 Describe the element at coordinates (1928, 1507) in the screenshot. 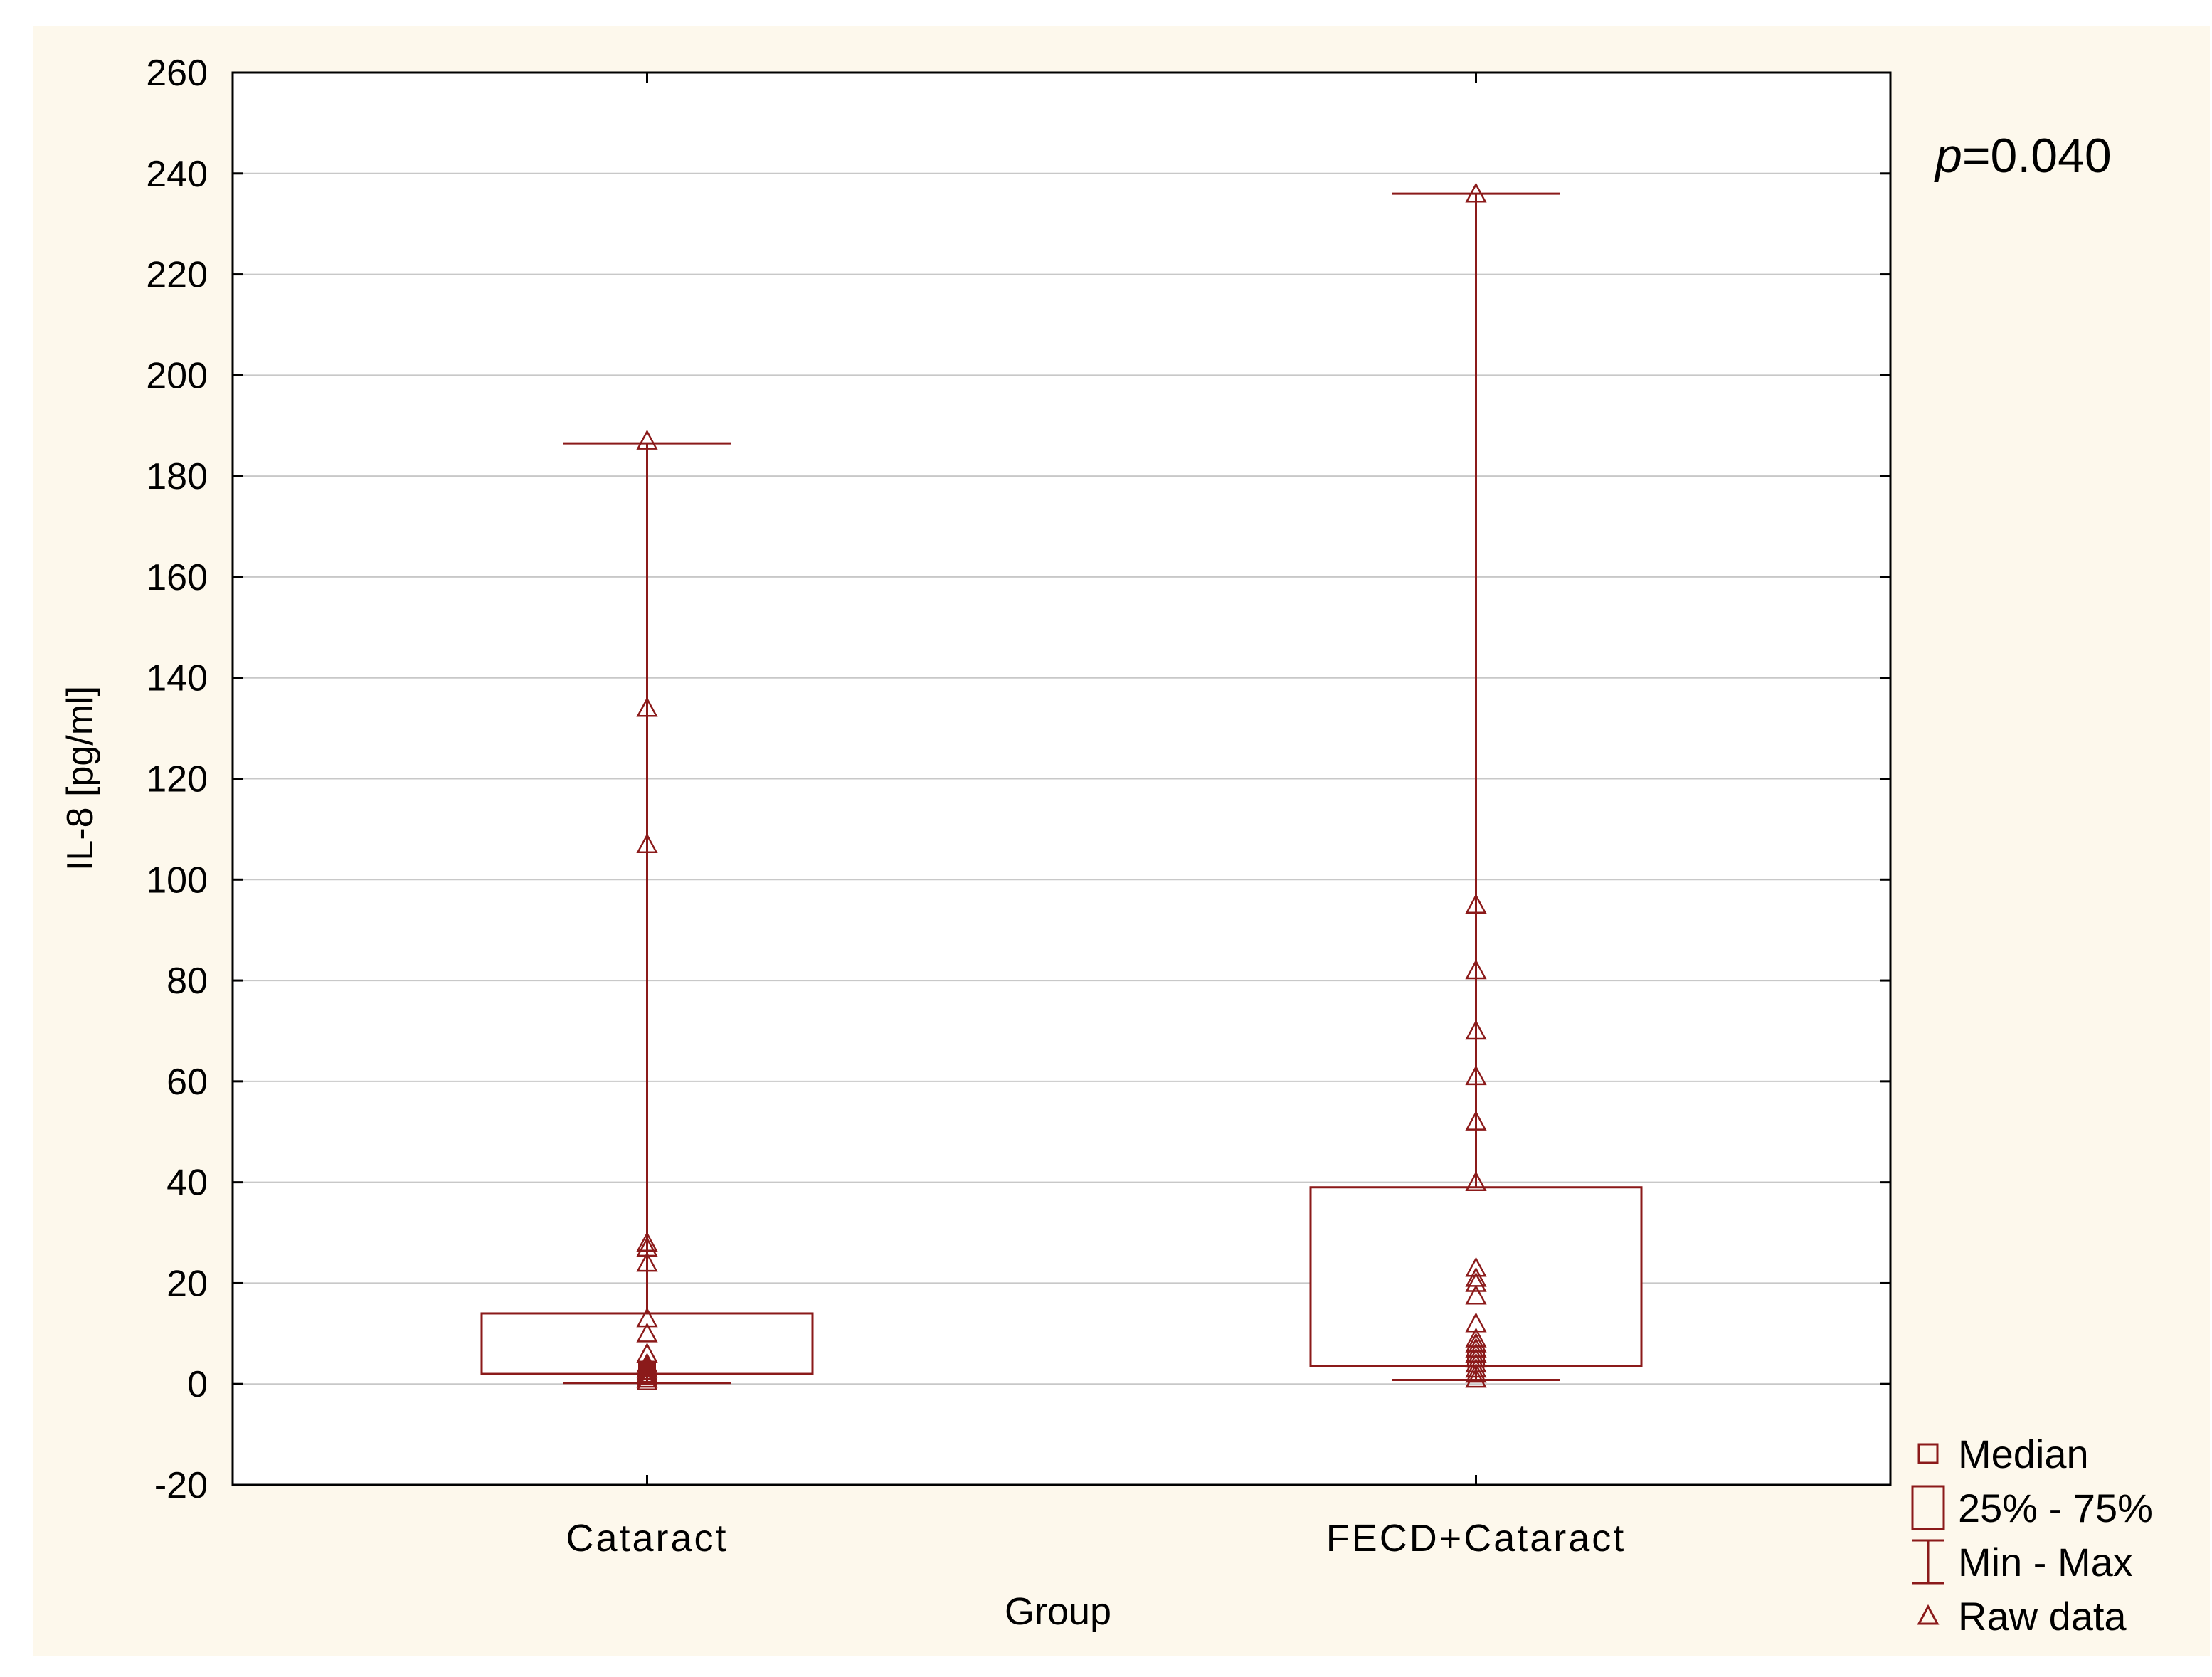

I see `legend-box-icon` at that location.